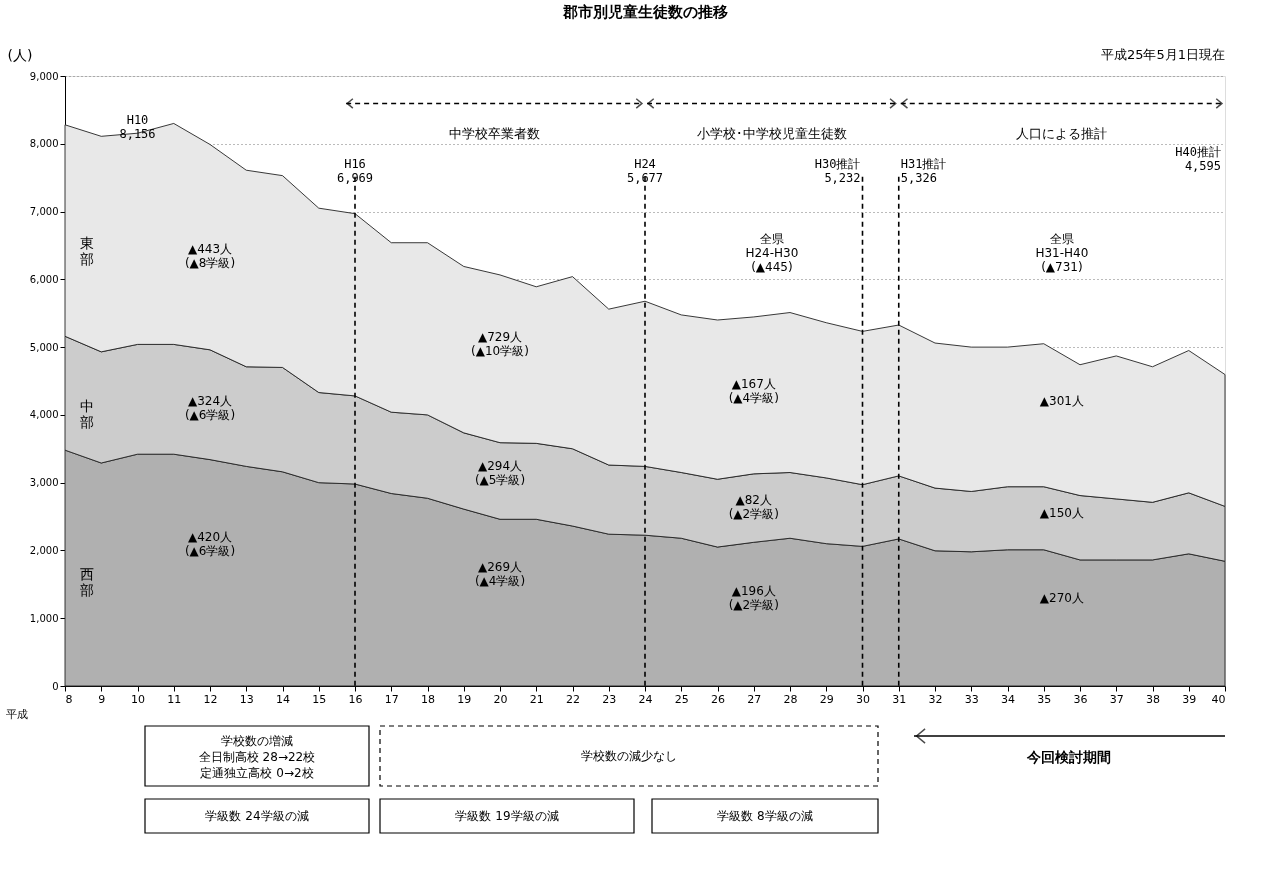 This screenshot has width=1279, height=882. Describe the element at coordinates (645, 170) in the screenshot. I see `ref-line-label: H24 5,677` at that location.